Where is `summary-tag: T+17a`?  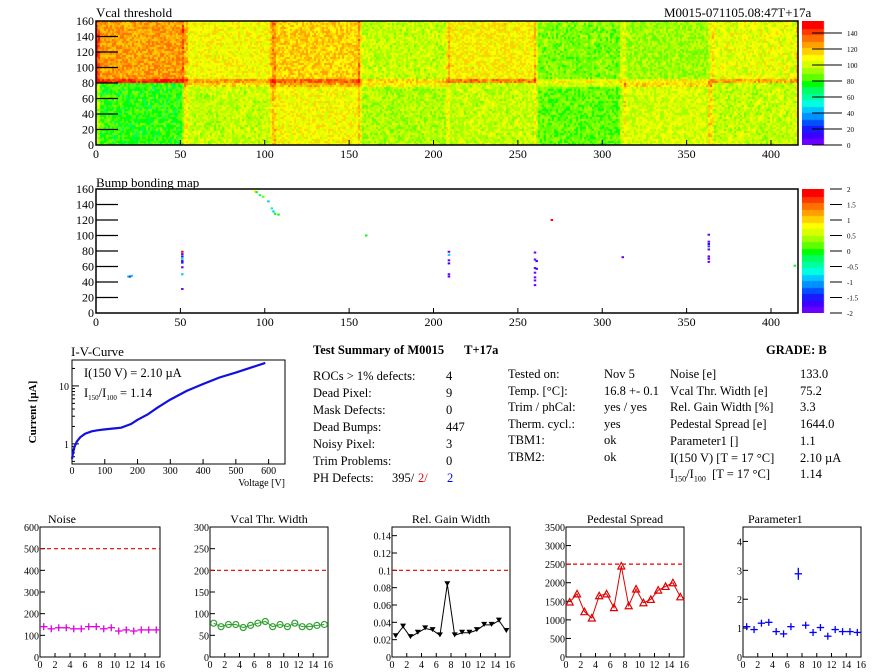
summary-tag: T+17a is located at coordinates (481, 350).